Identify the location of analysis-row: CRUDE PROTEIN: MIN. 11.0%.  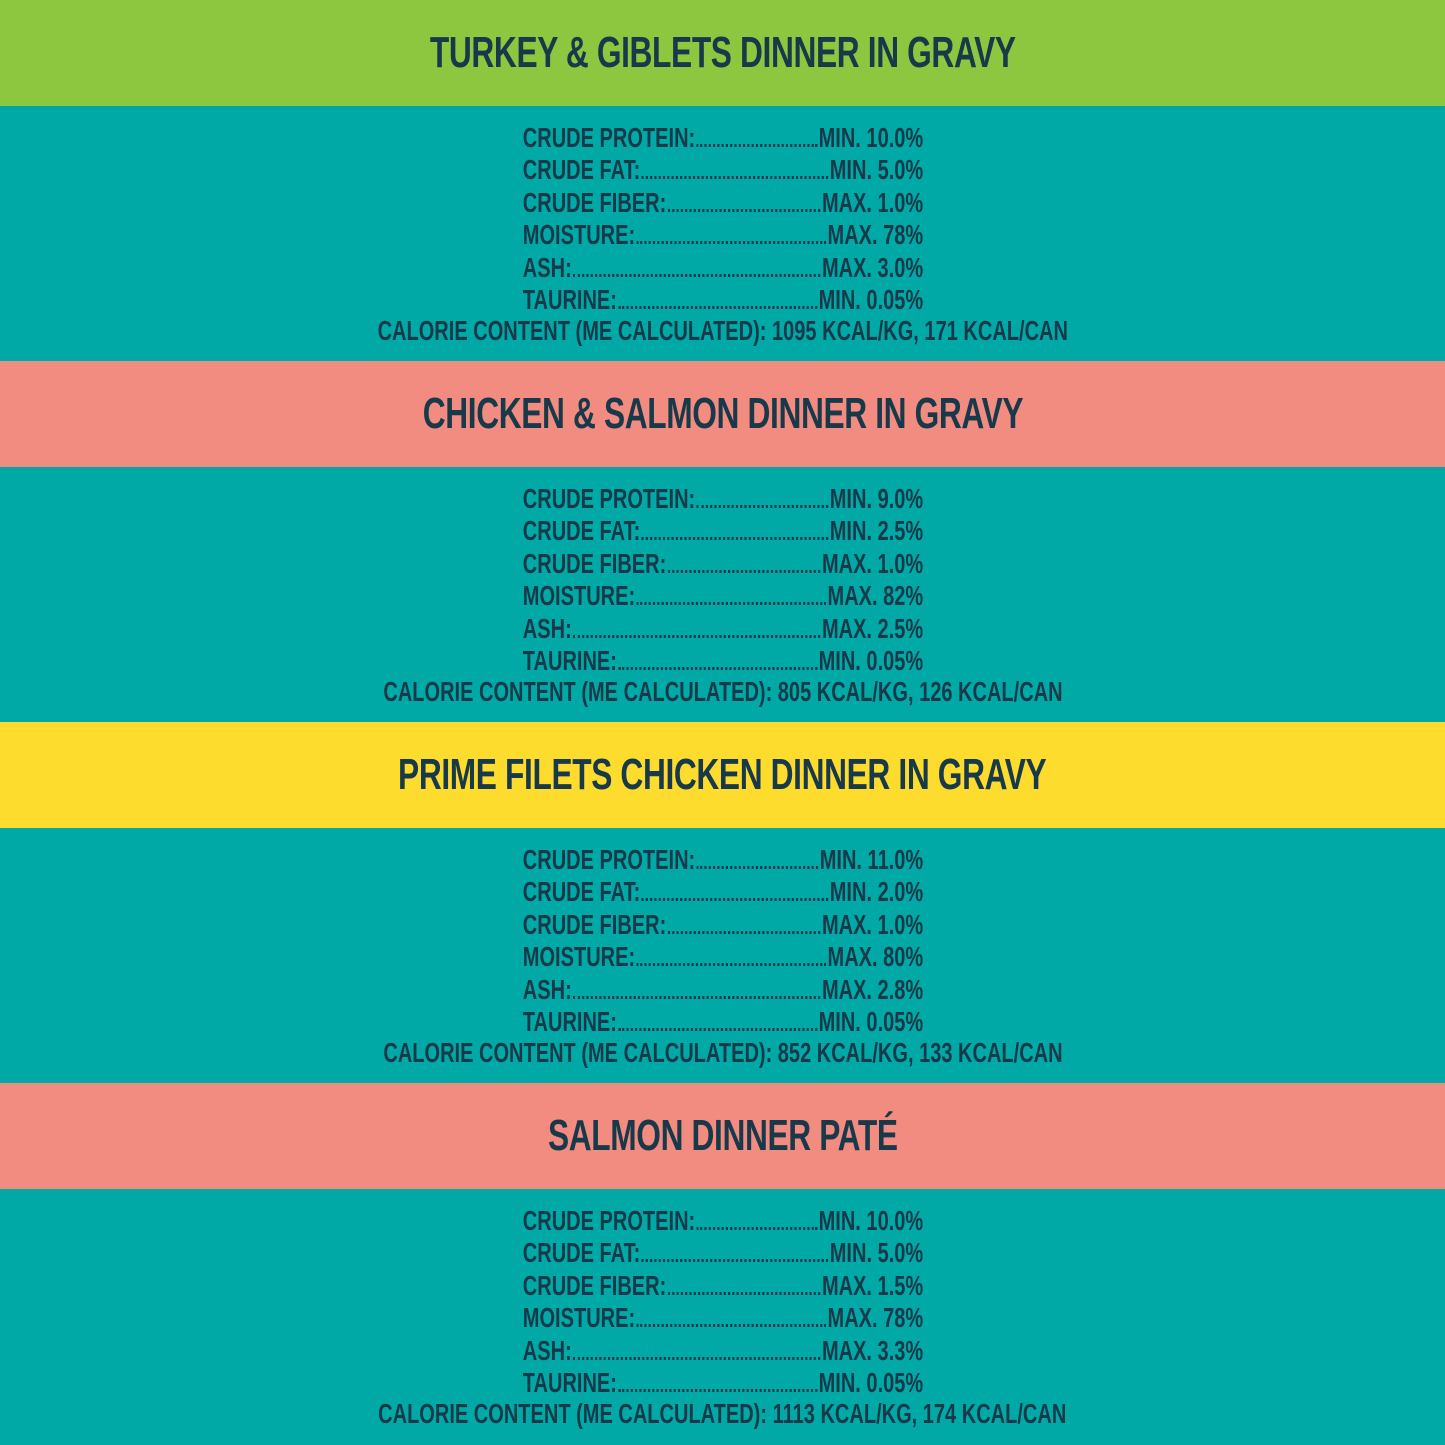
(722, 858).